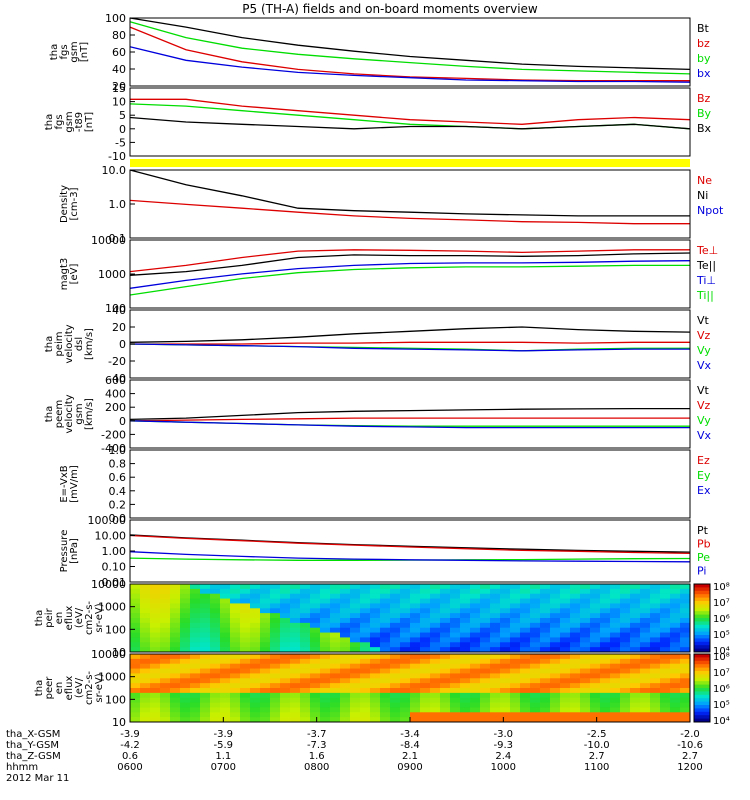 This screenshot has width=750, height=800. What do you see at coordinates (99, 687) in the screenshot?
I see `y-axis-label-line: sr-eV)` at bounding box center [99, 687].